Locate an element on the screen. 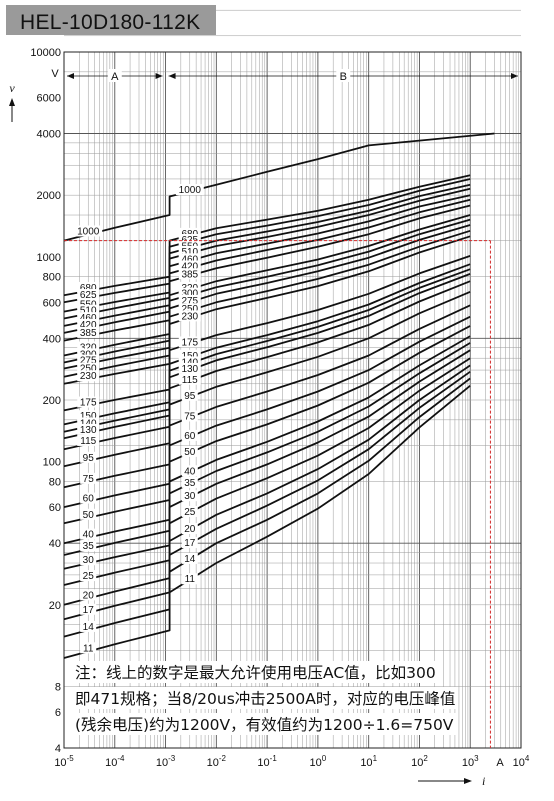 The height and width of the screenshot is (801, 554). y-tick-label: 1000 is located at coordinates (49, 258).